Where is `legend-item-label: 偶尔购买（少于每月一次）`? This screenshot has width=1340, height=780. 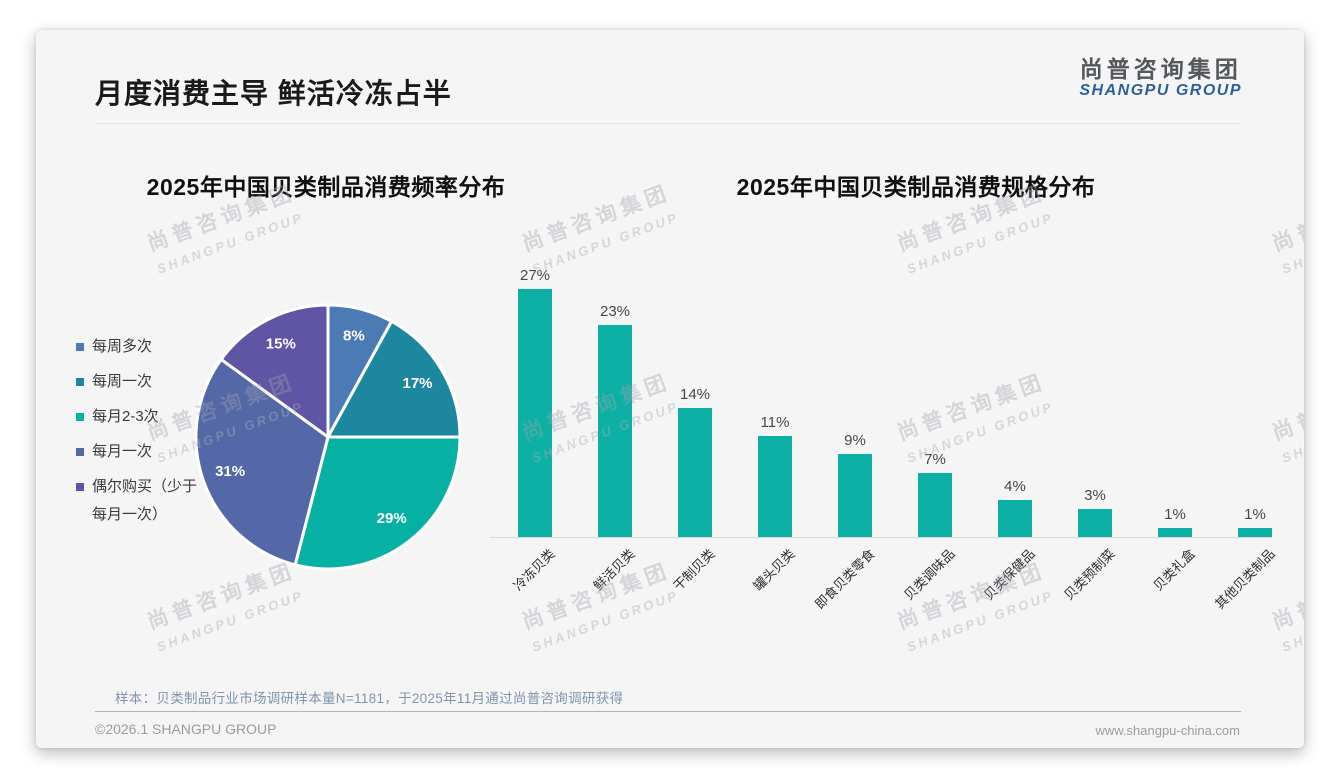 legend-item-label: 偶尔购买（少于每月一次） is located at coordinates (145, 500).